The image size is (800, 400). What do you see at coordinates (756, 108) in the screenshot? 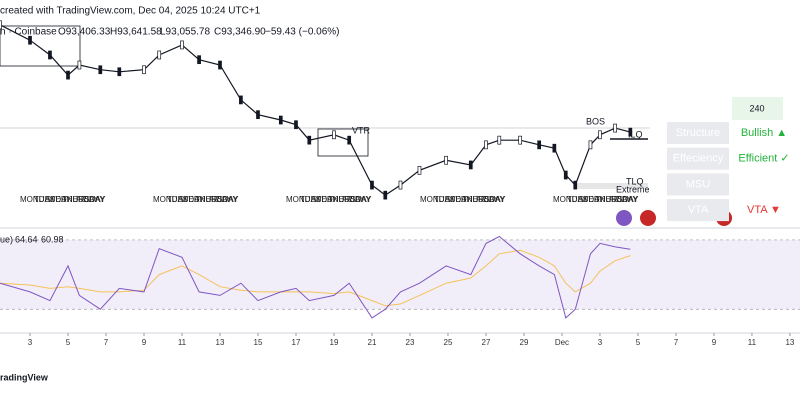
I see `timeframe: 240` at bounding box center [756, 108].